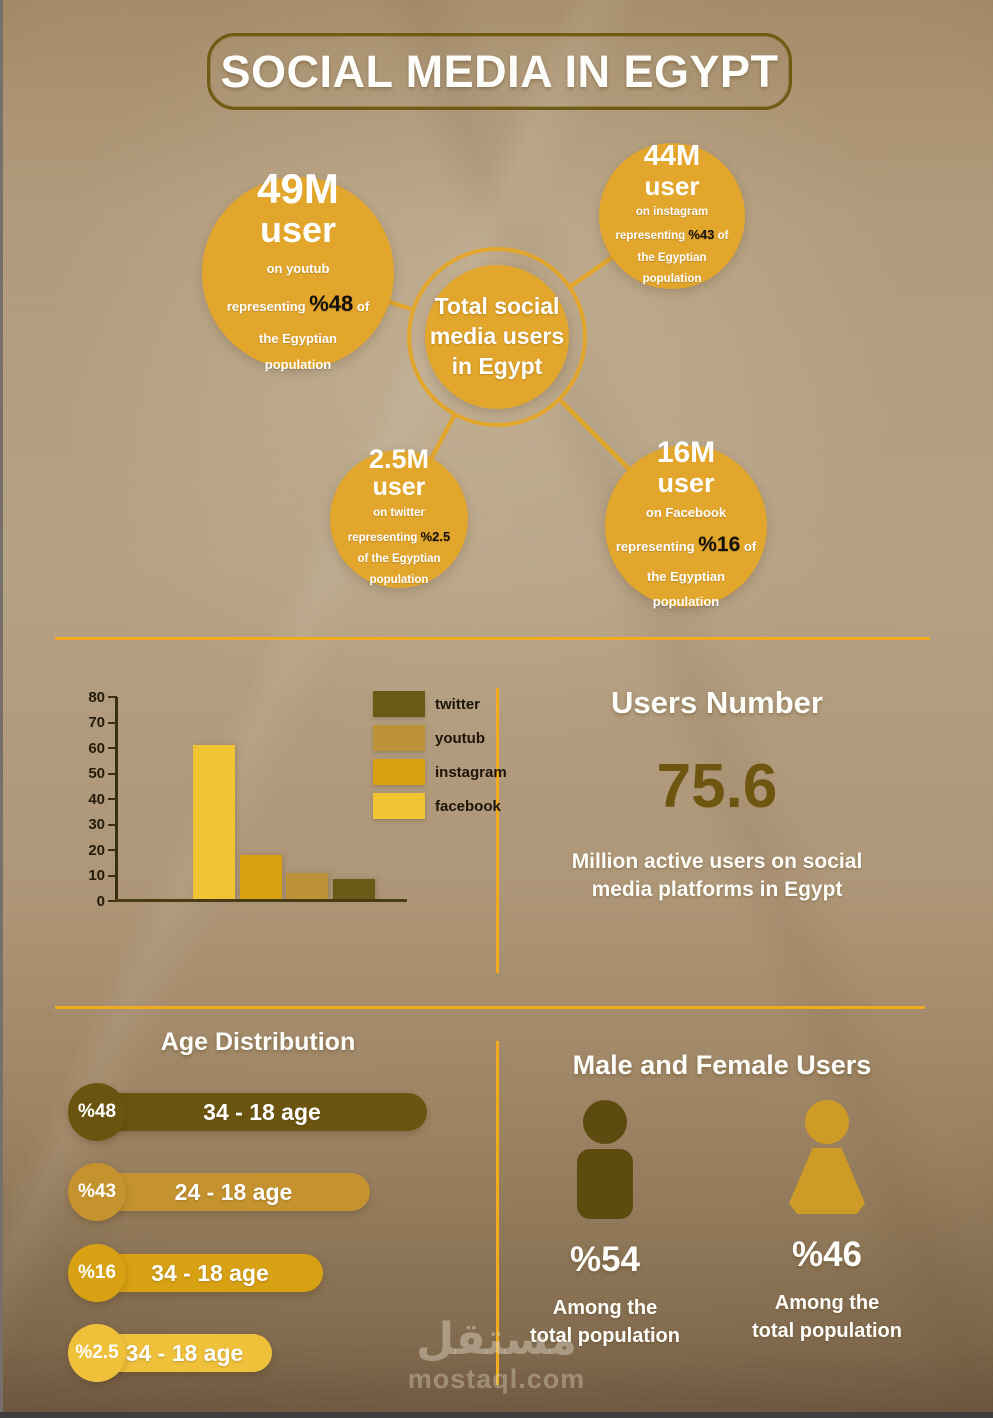 Image resolution: width=993 pixels, height=1418 pixels. Describe the element at coordinates (354, 888) in the screenshot. I see `bar-twitter` at that location.